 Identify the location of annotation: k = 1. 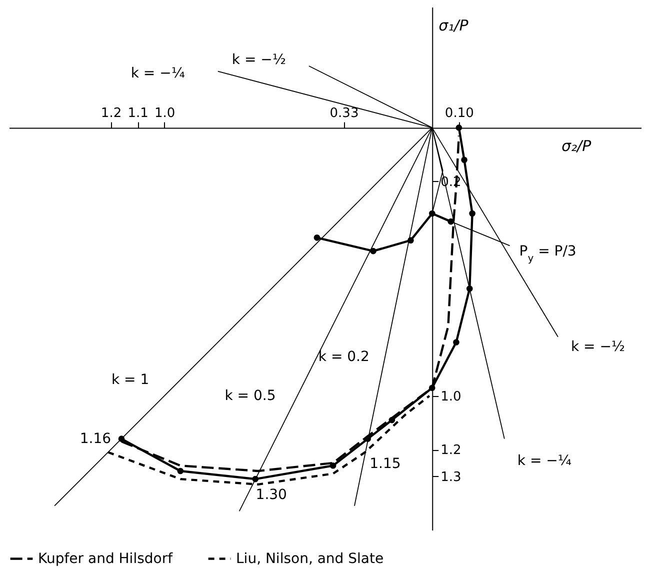
(130, 380).